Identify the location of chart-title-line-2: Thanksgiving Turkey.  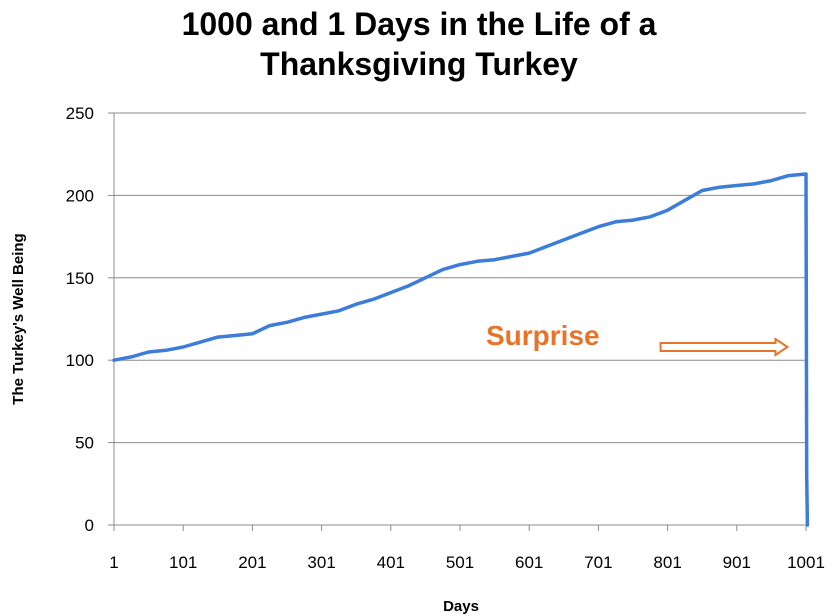
(419, 64).